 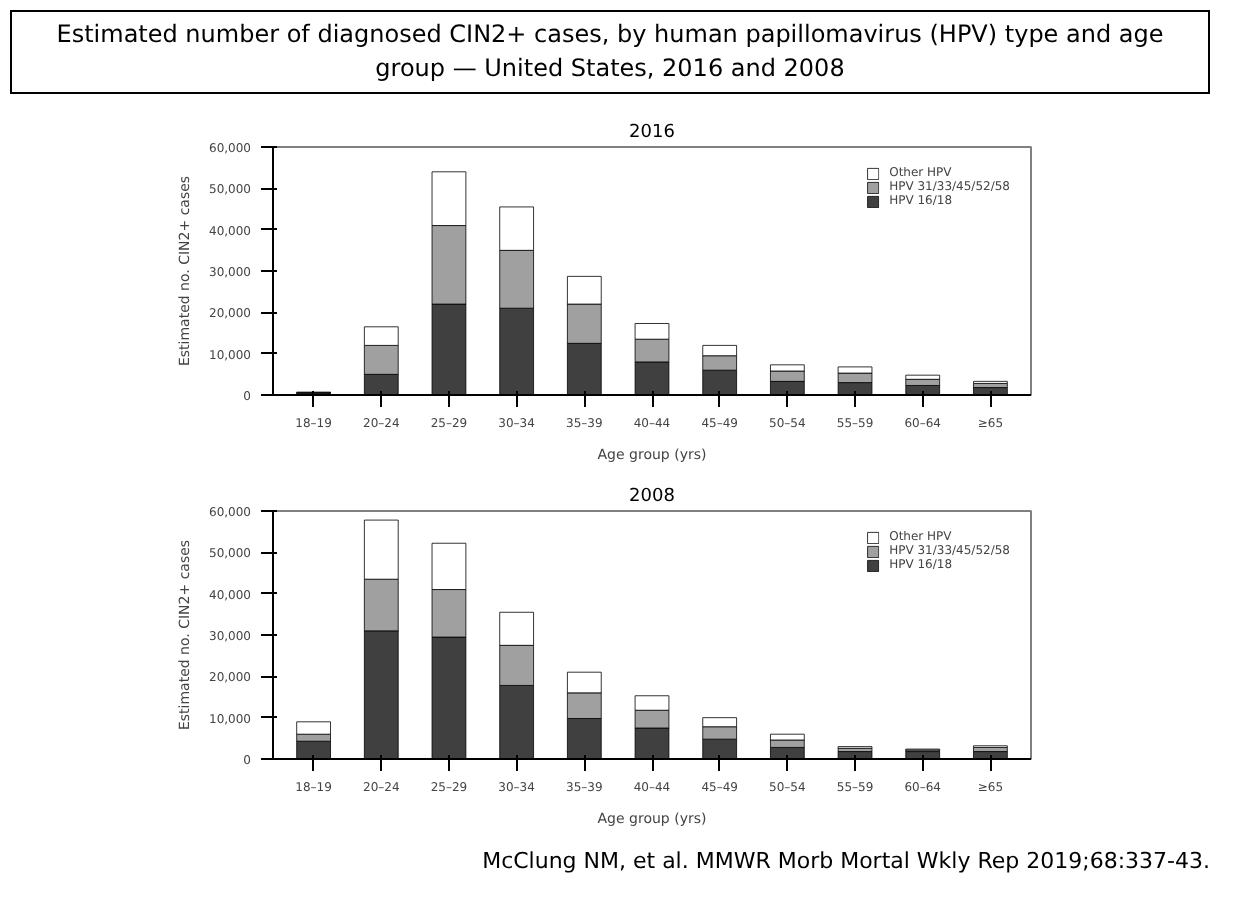 What do you see at coordinates (652, 497) in the screenshot?
I see `chart-title: 2008` at bounding box center [652, 497].